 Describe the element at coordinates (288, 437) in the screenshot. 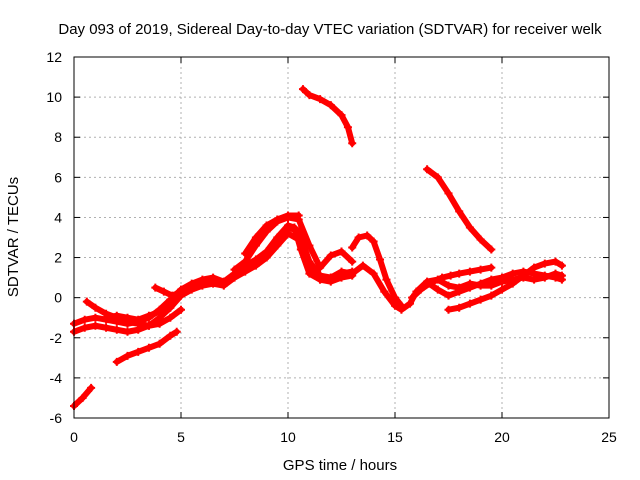

I see `x-tick-label: 10` at that location.